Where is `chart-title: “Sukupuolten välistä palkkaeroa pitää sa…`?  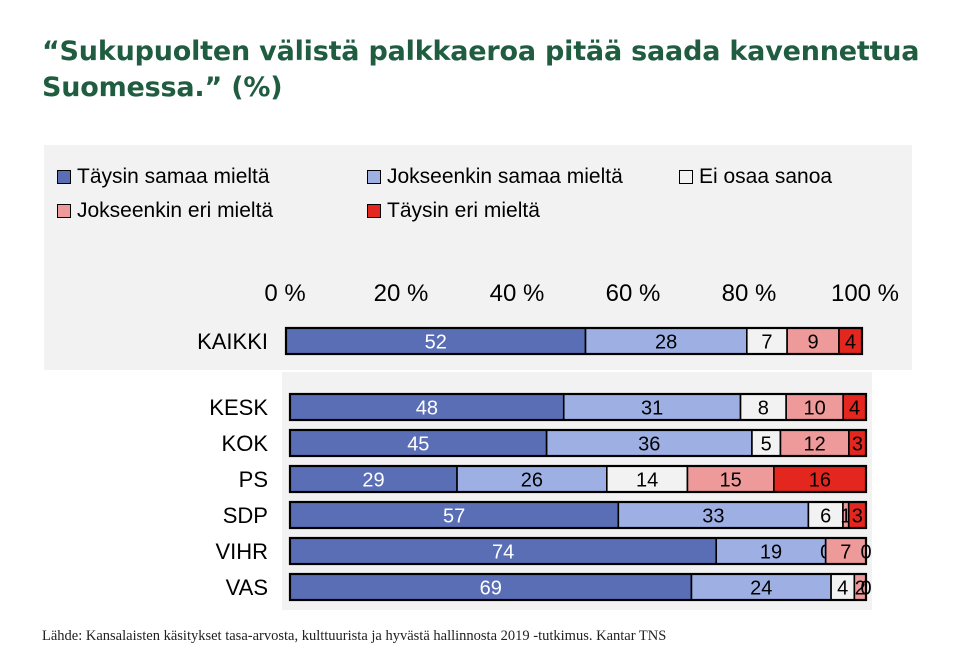
chart-title: “Sukupuolten välistä palkkaeroa pitää sa… is located at coordinates (481, 69).